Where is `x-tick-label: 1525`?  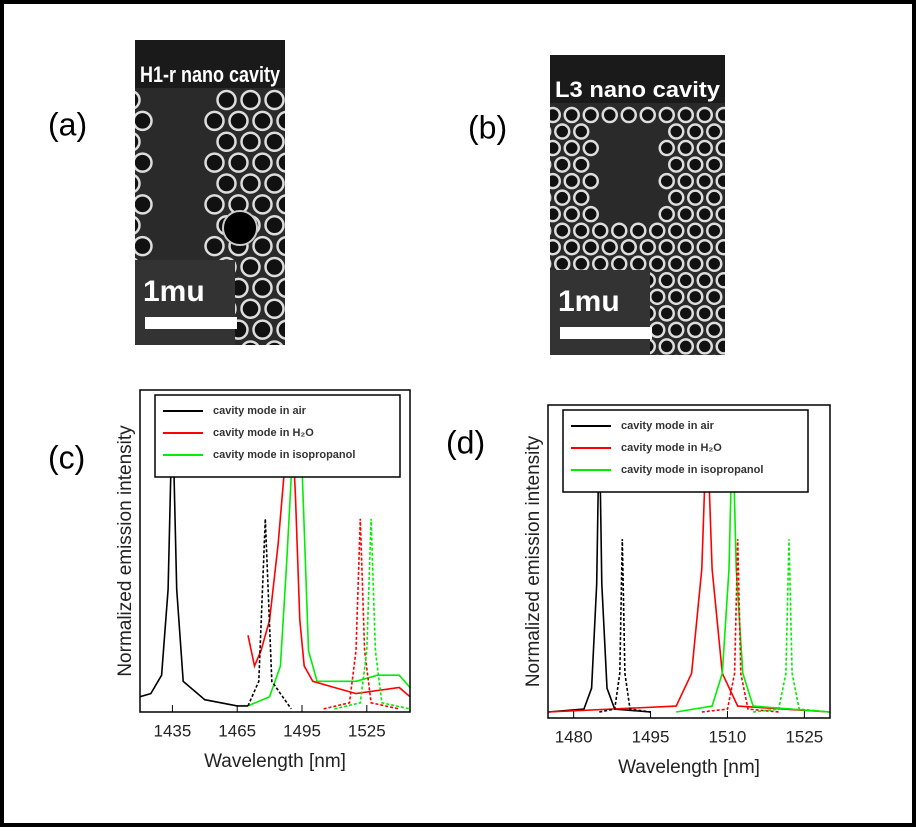
x-tick-label: 1525 is located at coordinates (367, 730).